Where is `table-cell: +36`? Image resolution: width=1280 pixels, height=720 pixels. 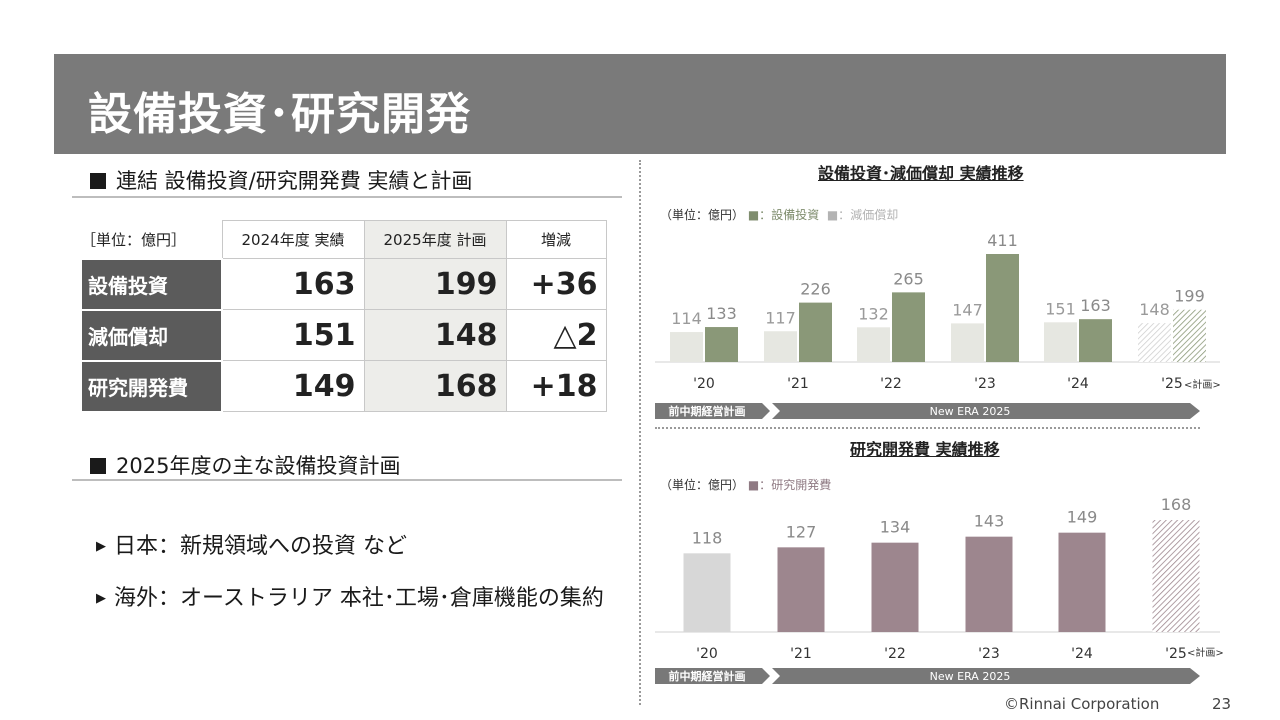
table-cell: +36 is located at coordinates (556, 284).